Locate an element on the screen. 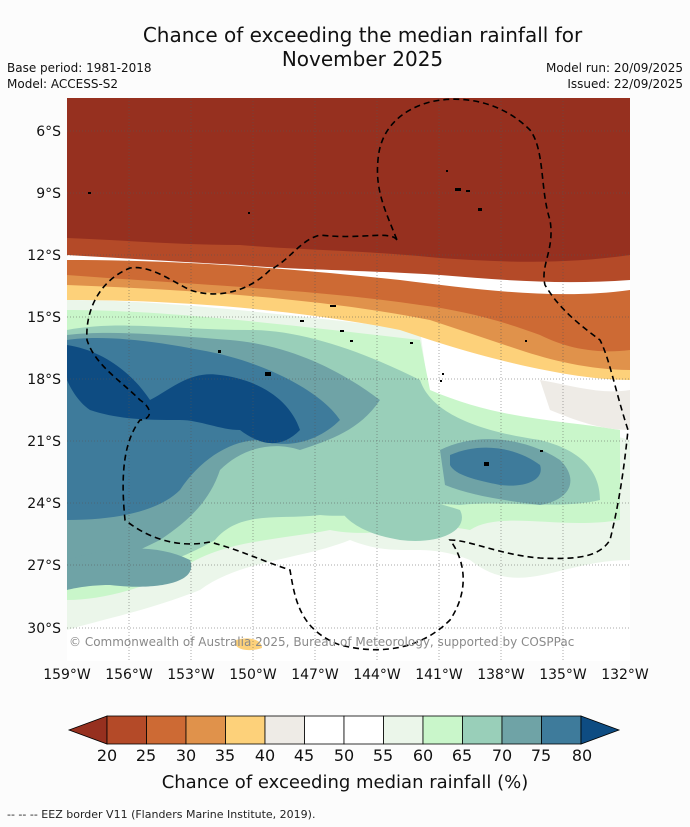  colorbar-tick: 80 is located at coordinates (582, 755).